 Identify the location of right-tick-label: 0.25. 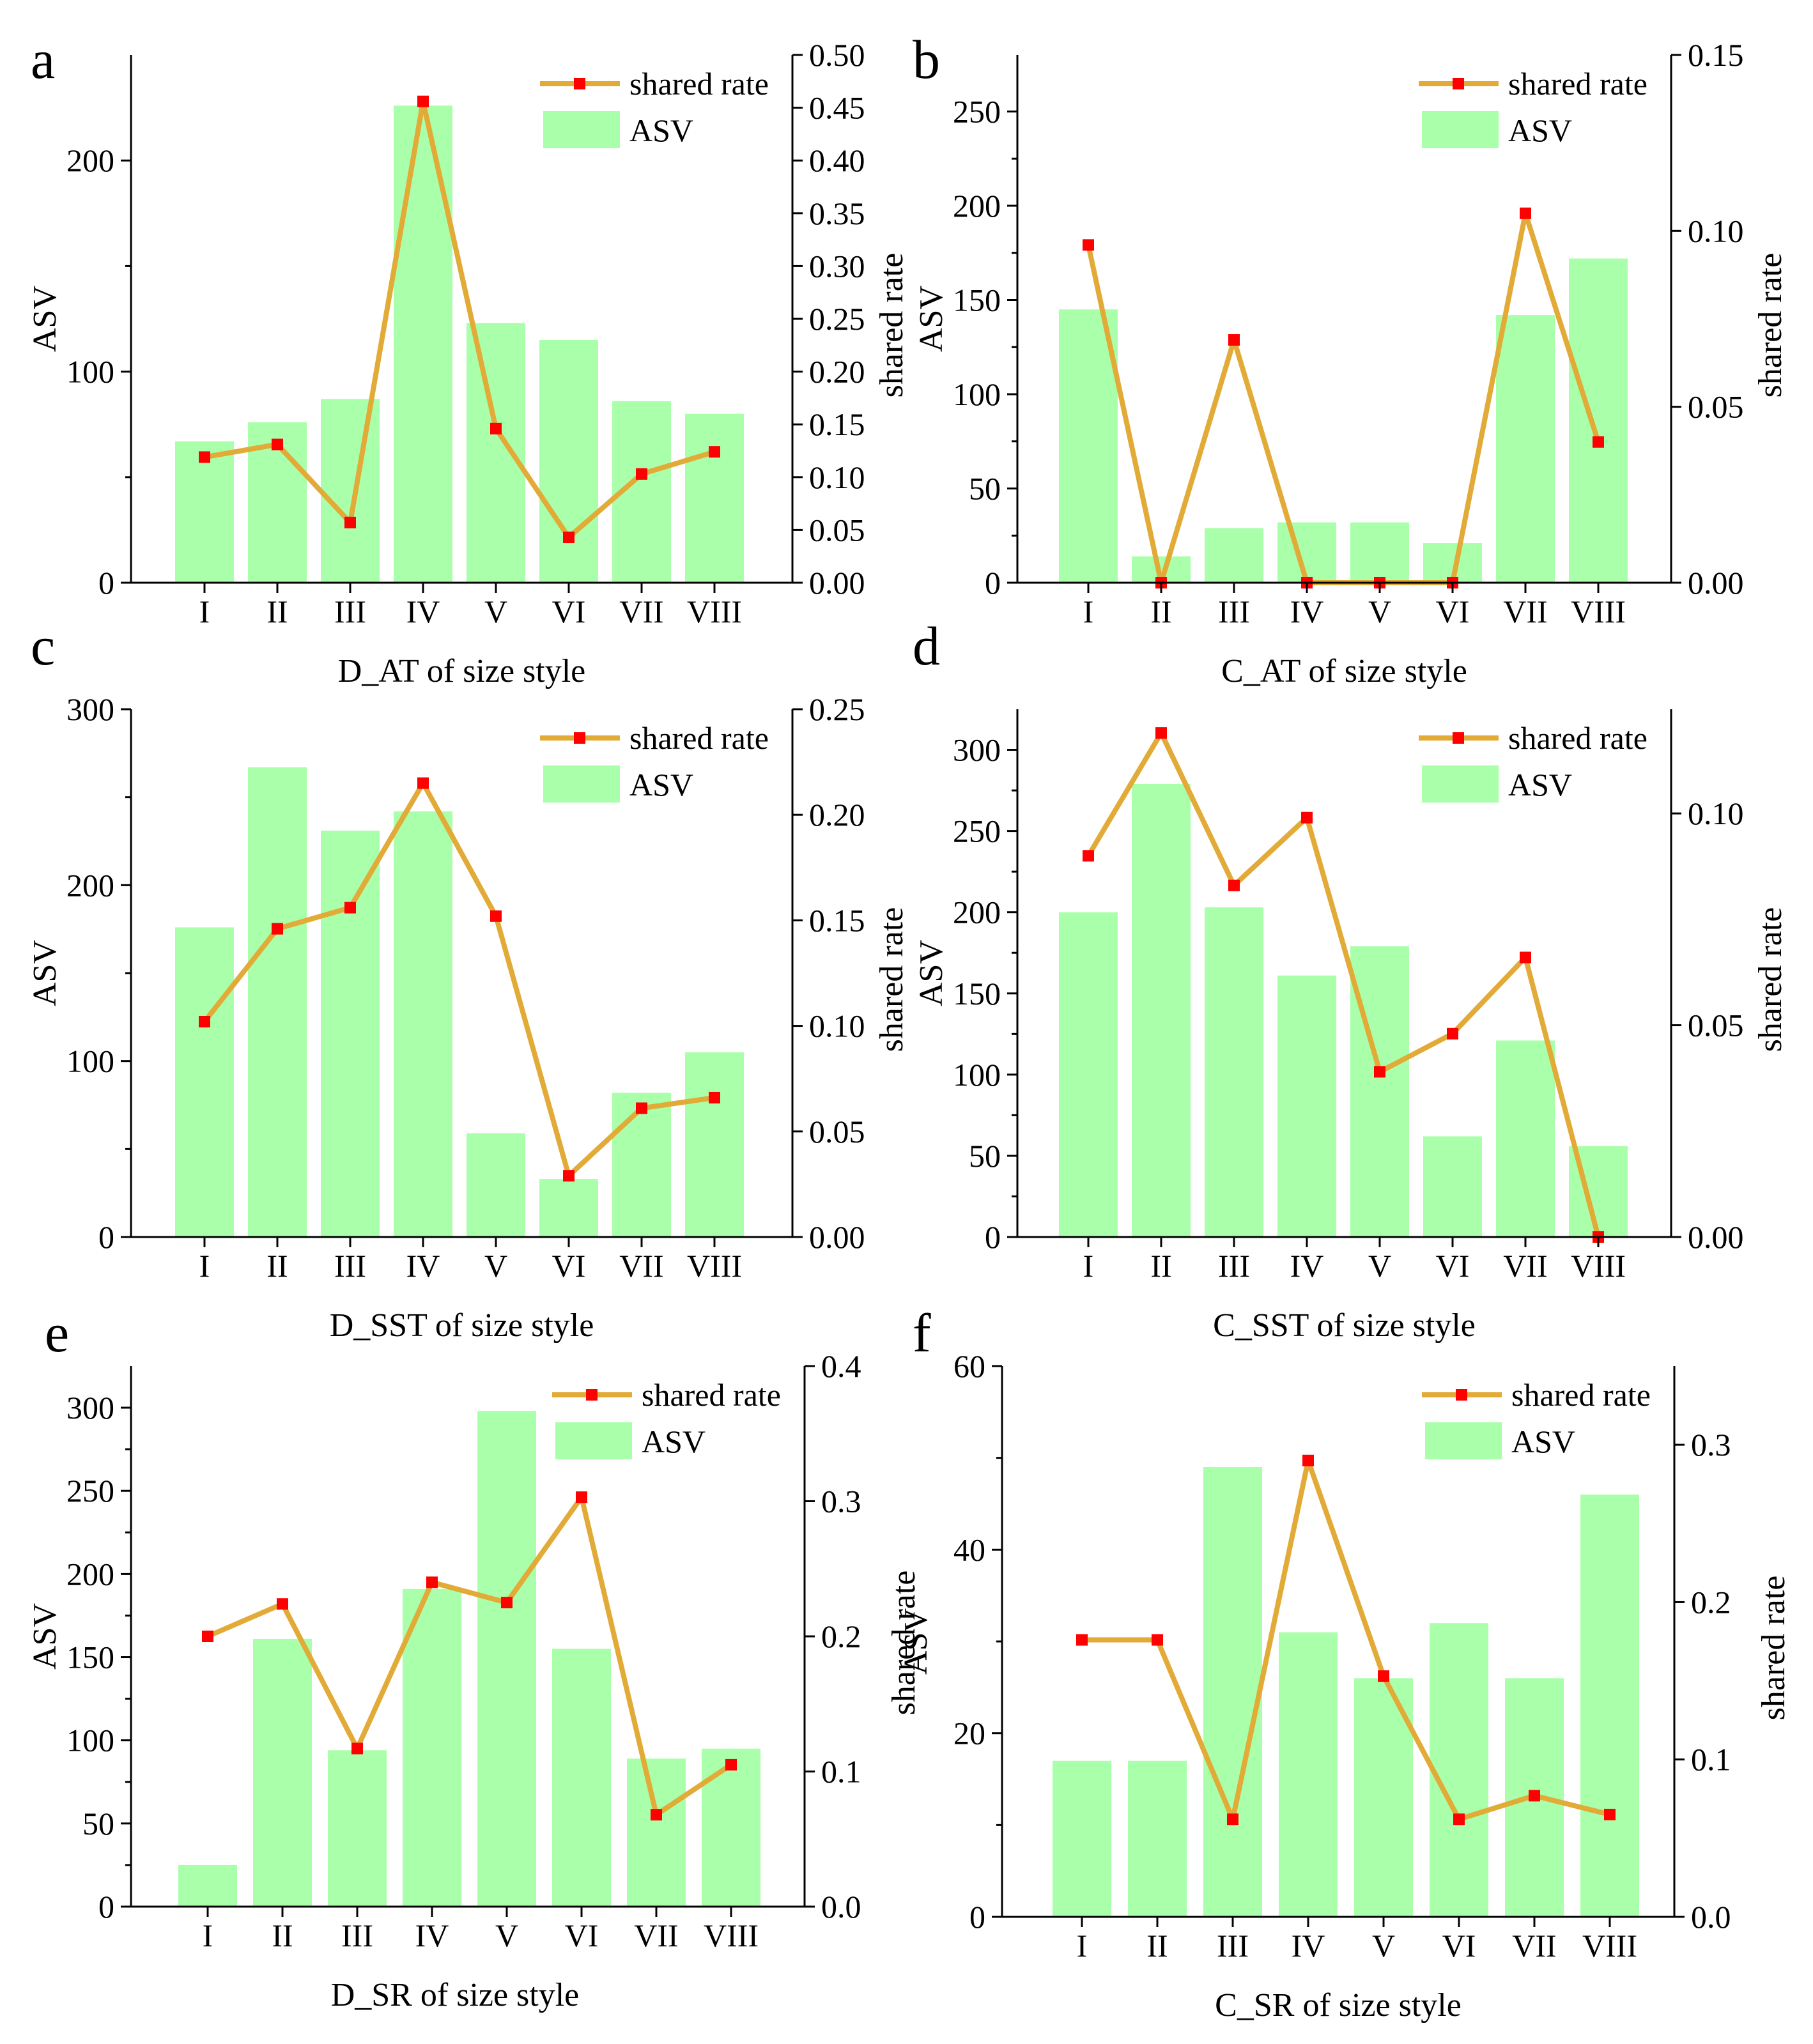
(837, 319).